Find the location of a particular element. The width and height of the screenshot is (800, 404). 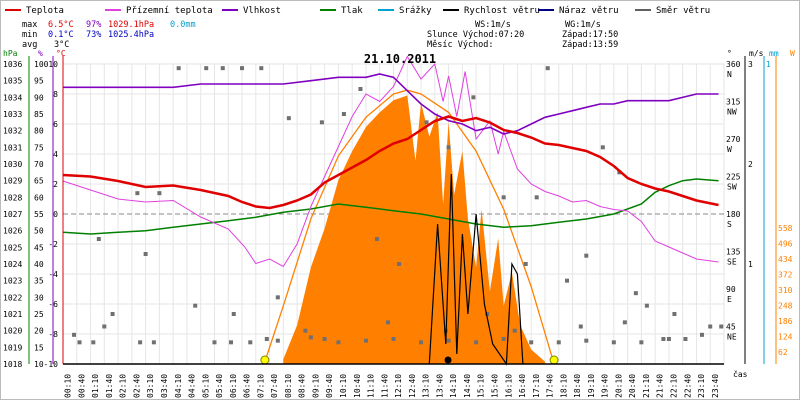

x-tick: 04:40 is located at coordinates (192, 386).